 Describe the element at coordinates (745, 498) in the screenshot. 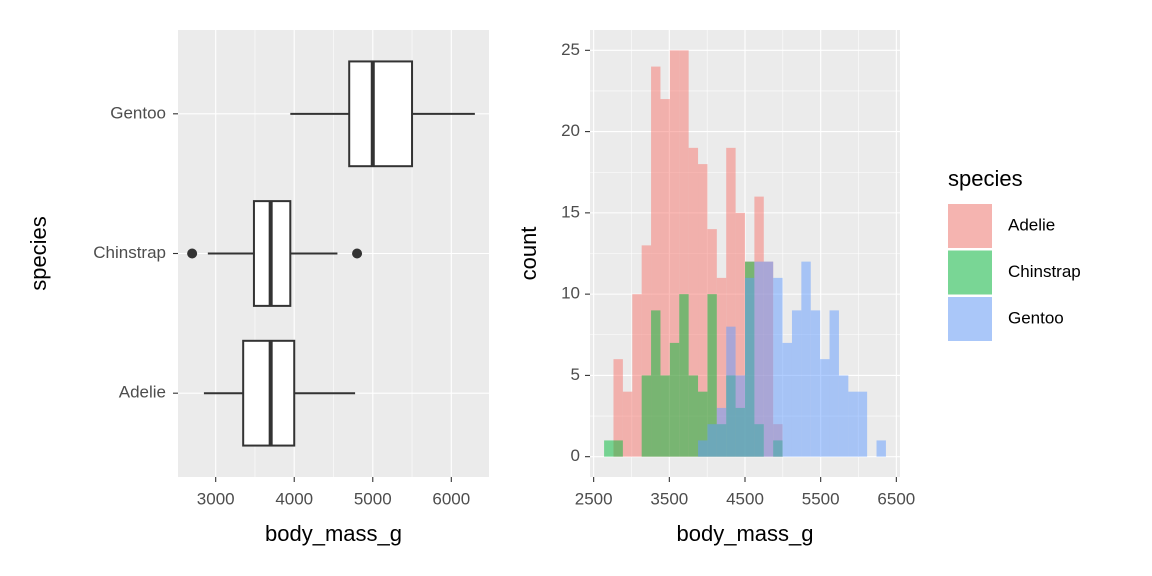

I see `x-tick-label: 4500` at that location.